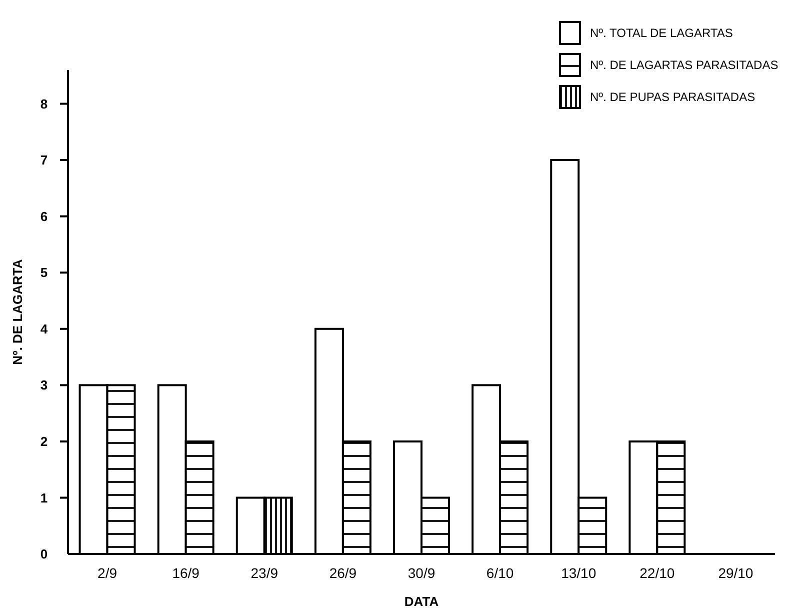  Describe the element at coordinates (343, 573) in the screenshot. I see `x-tick-label: 26/9` at that location.